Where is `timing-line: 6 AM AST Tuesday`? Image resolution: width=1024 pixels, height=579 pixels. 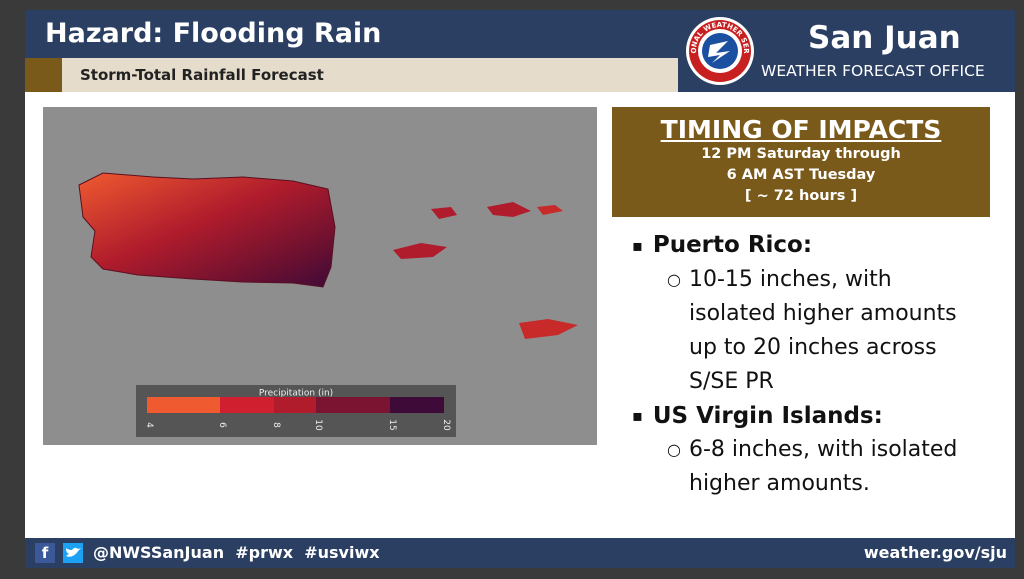
timing-line: 6 AM AST Tuesday is located at coordinates (801, 175).